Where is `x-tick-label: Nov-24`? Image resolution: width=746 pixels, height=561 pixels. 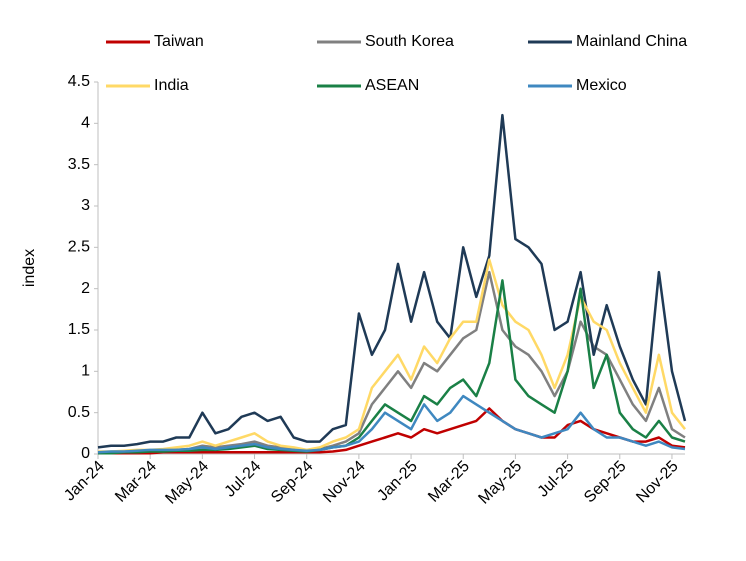 x-tick-label: Nov-24 is located at coordinates (344, 482).